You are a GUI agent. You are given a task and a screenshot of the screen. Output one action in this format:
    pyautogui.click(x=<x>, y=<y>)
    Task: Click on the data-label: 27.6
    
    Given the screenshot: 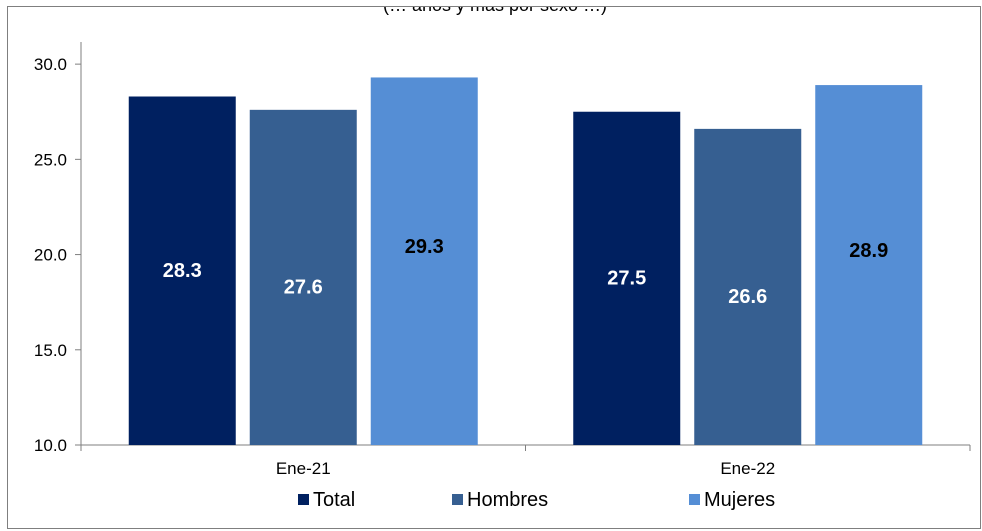 What is the action you would take?
    pyautogui.click(x=303, y=287)
    